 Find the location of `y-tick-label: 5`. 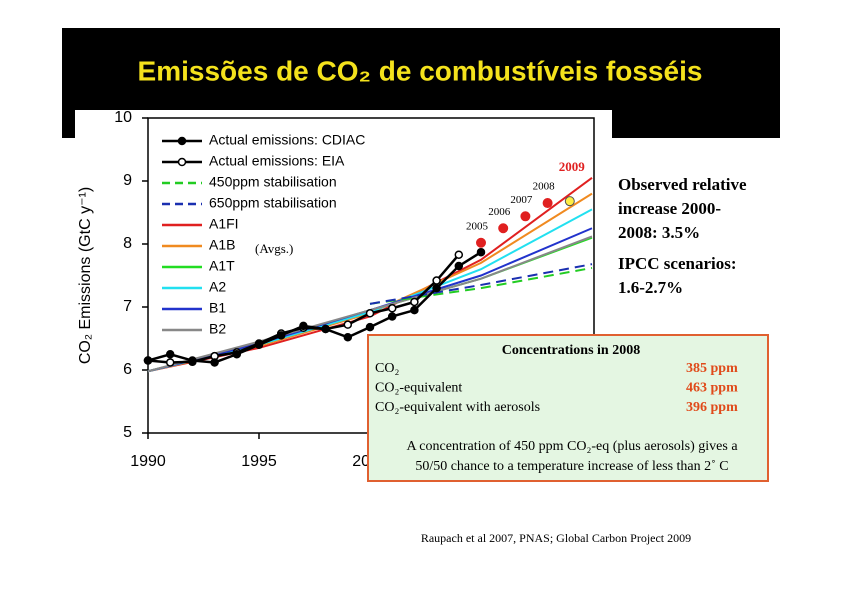

y-tick-label: 5 is located at coordinates (127, 432).